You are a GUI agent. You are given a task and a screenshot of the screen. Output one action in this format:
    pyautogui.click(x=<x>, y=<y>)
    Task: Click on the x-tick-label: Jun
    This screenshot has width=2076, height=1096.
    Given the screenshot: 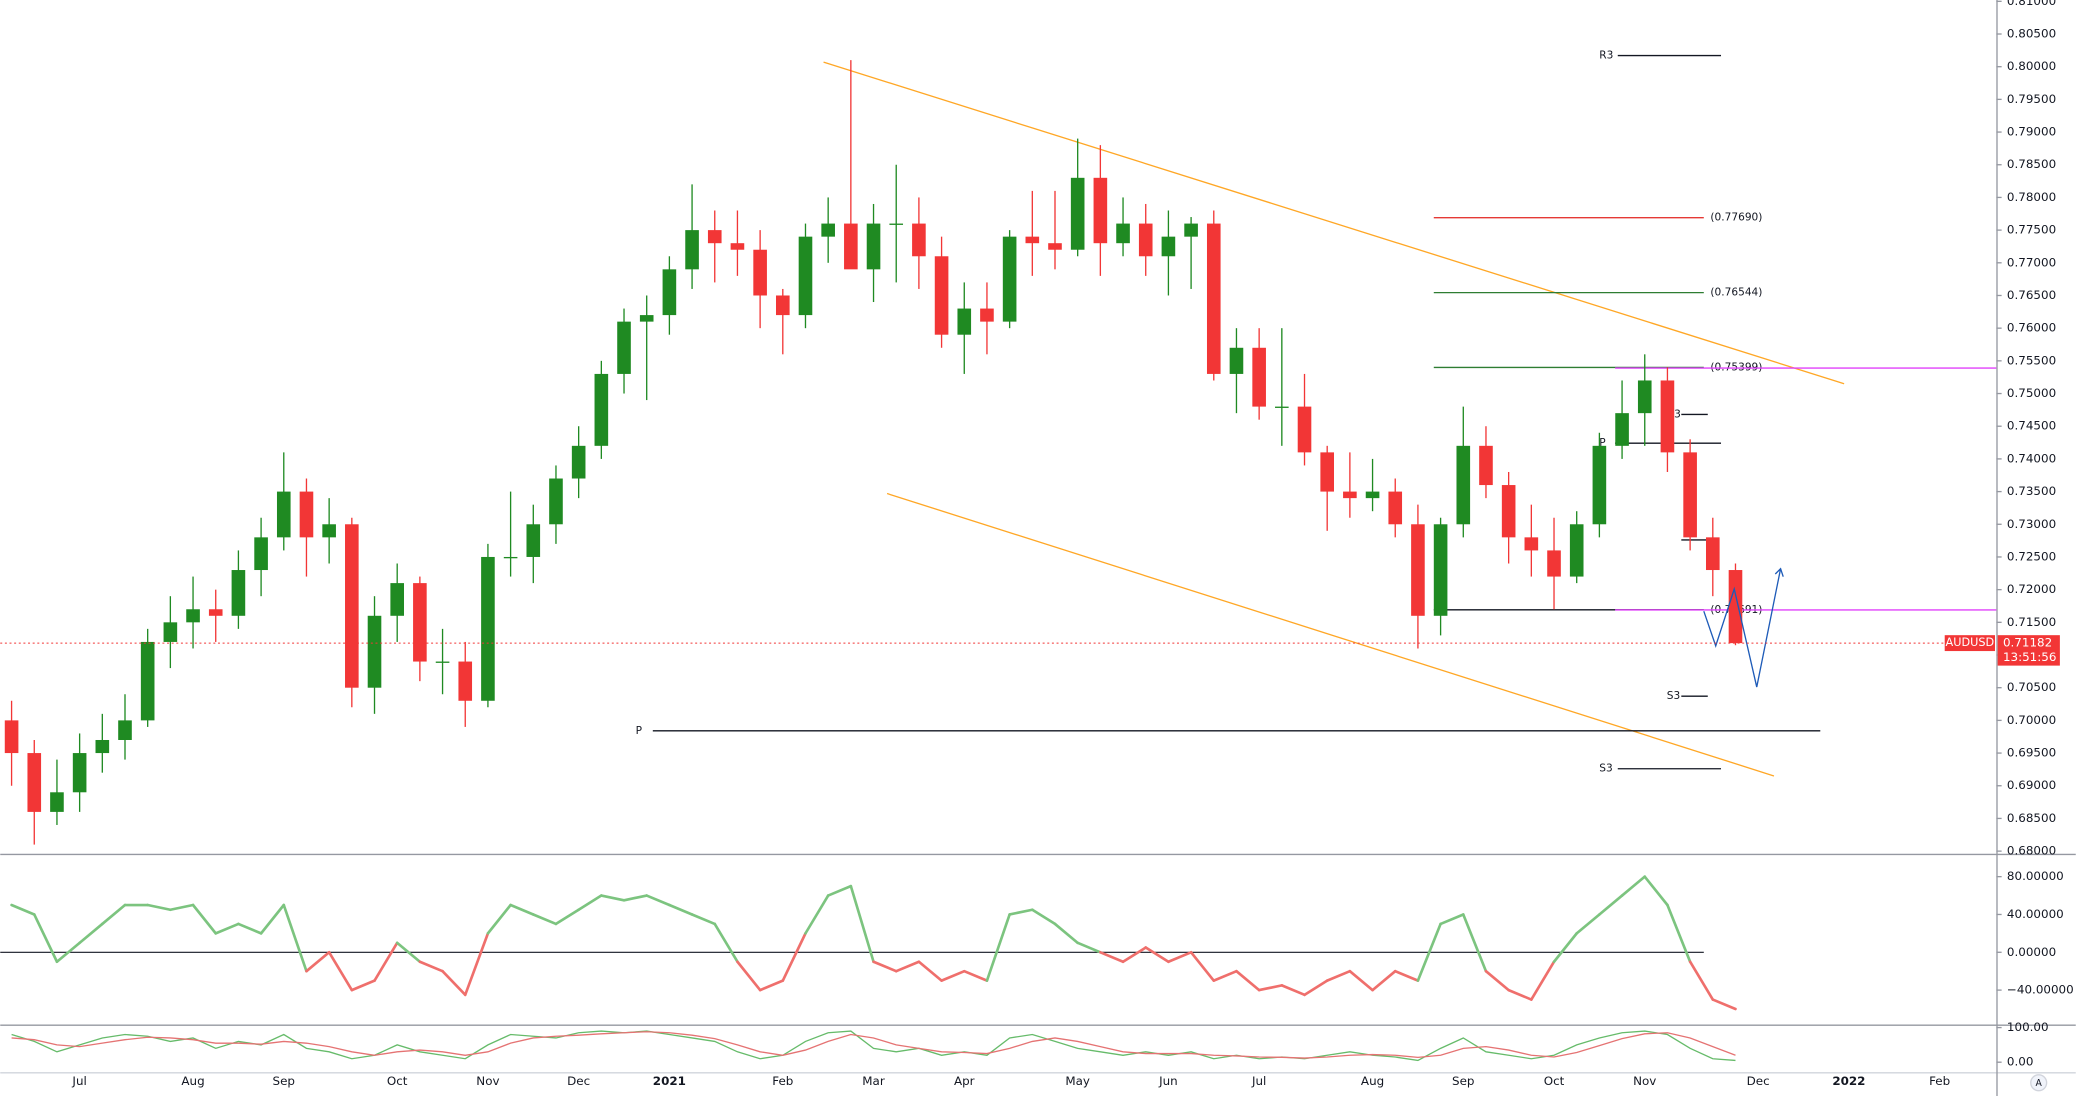 What is the action you would take?
    pyautogui.click(x=1168, y=1081)
    